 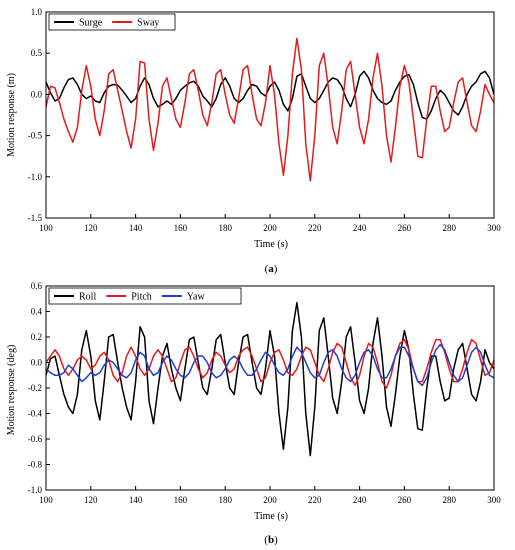 I want to click on panel-a-label: (a), so click(x=271, y=269).